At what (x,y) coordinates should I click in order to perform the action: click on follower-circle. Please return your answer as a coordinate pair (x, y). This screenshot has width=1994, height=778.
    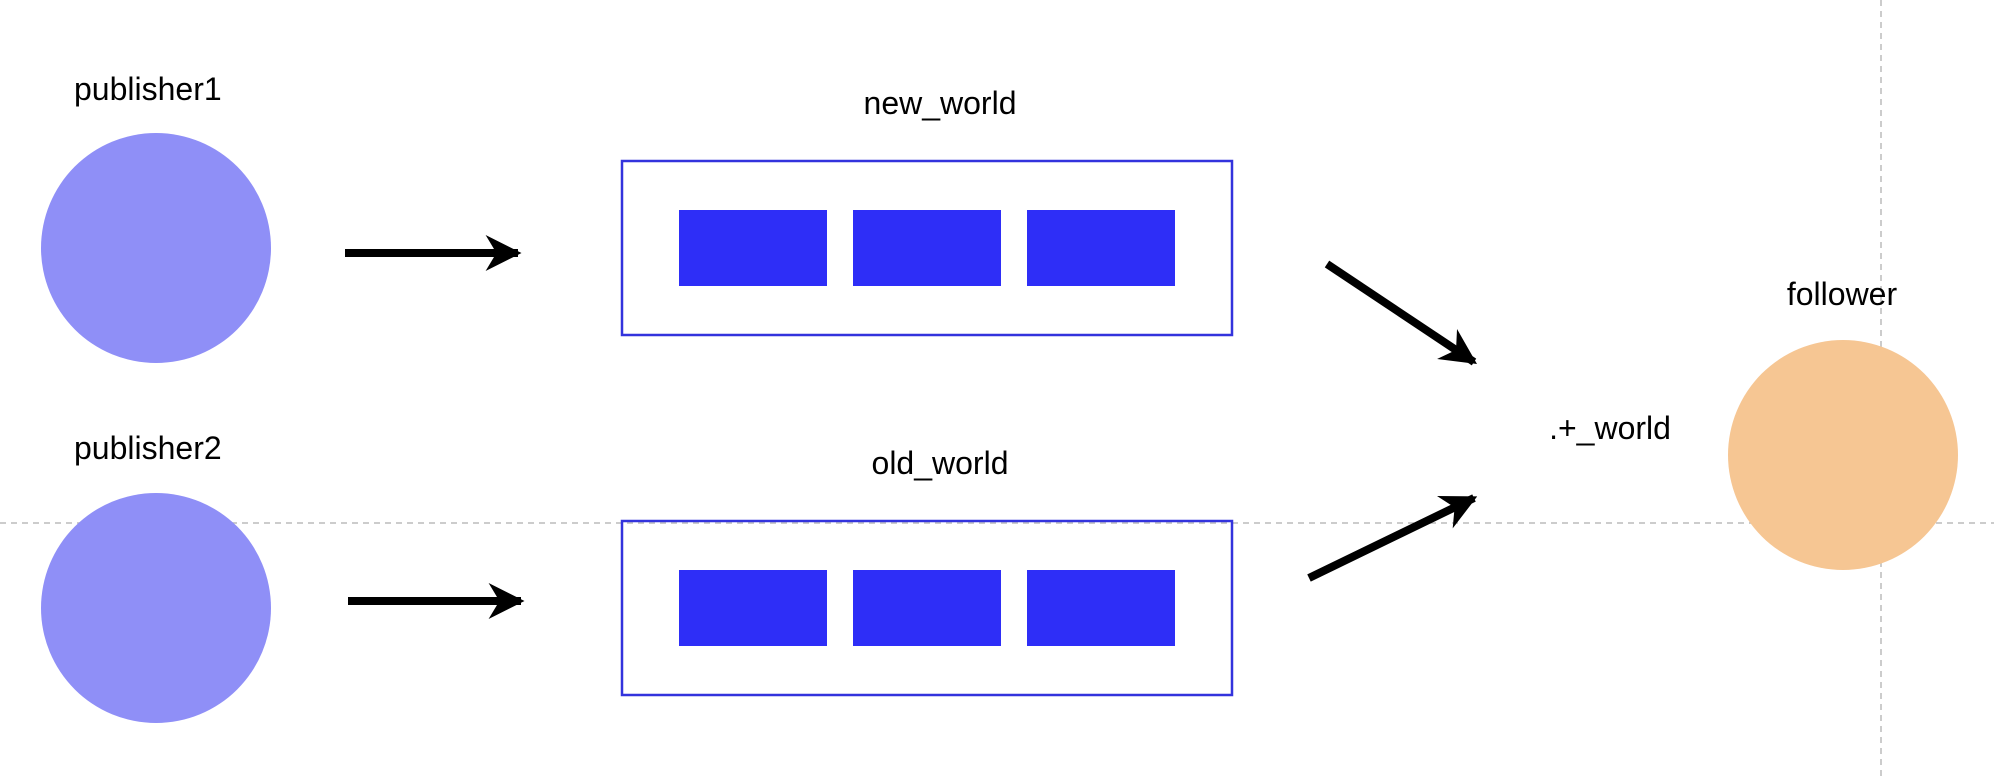
    Looking at the image, I should click on (1843, 455).